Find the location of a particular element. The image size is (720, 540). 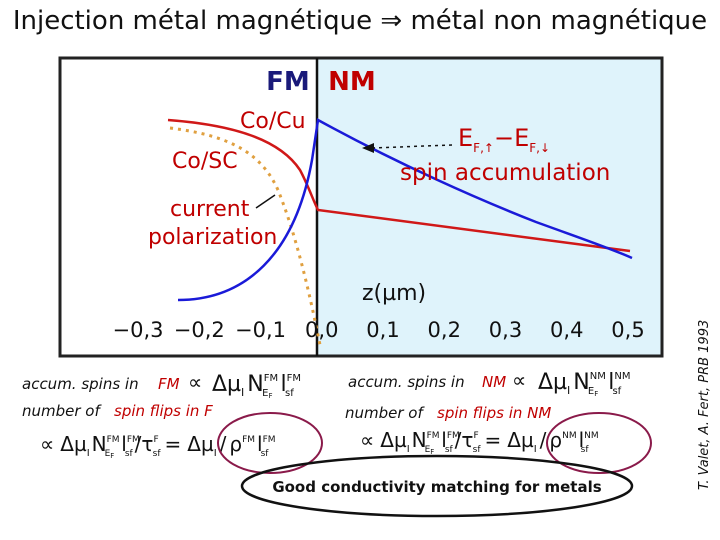

polarization-label: polarization is located at coordinates (212, 237).